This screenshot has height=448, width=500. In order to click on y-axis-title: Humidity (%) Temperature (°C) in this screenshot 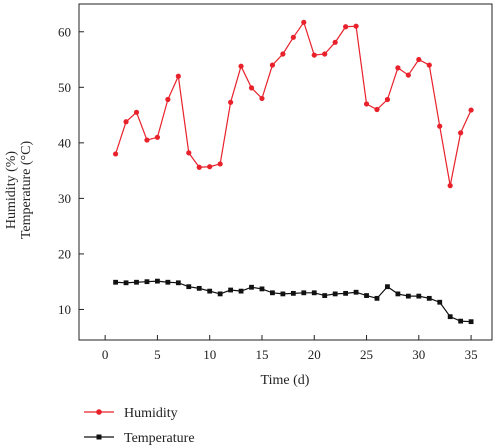, I will do `click(19, 190)`.